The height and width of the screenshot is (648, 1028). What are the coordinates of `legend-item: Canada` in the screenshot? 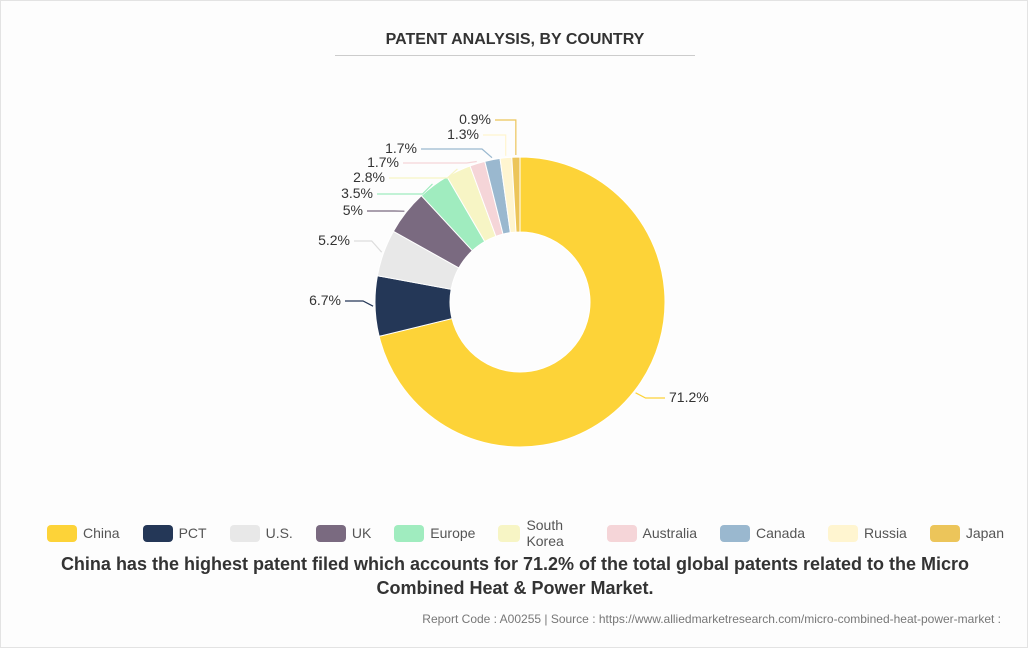 It's located at (762, 533).